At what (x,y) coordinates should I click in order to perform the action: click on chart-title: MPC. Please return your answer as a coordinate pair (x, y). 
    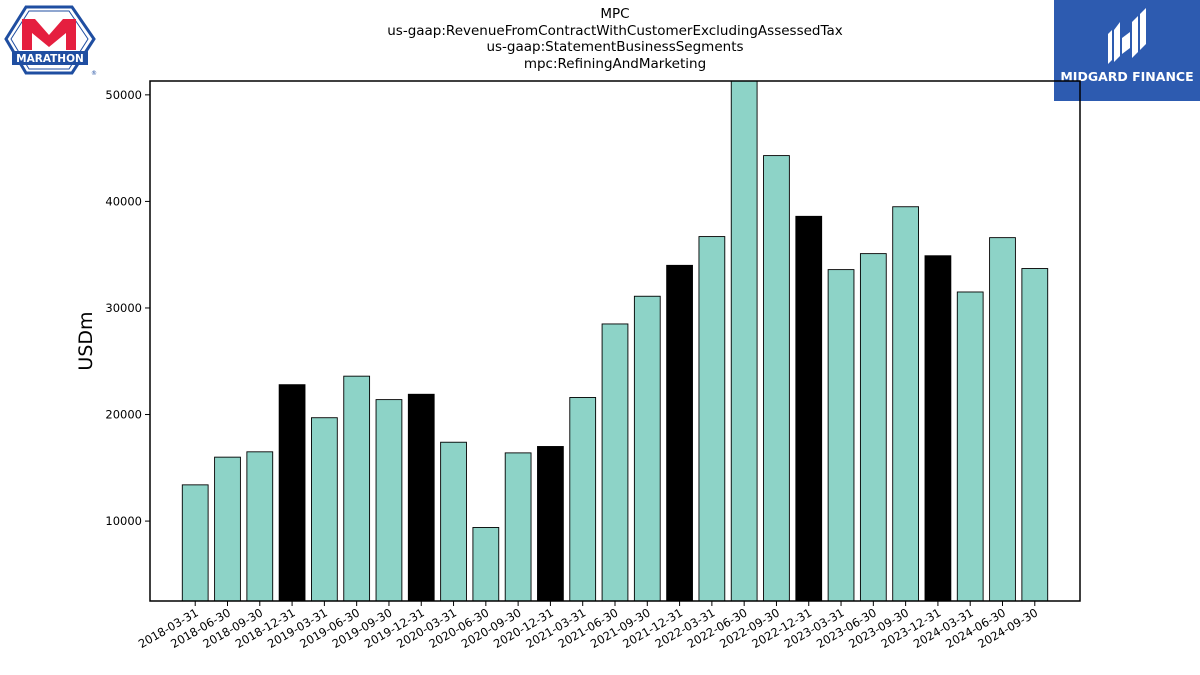
    Looking at the image, I should click on (615, 14).